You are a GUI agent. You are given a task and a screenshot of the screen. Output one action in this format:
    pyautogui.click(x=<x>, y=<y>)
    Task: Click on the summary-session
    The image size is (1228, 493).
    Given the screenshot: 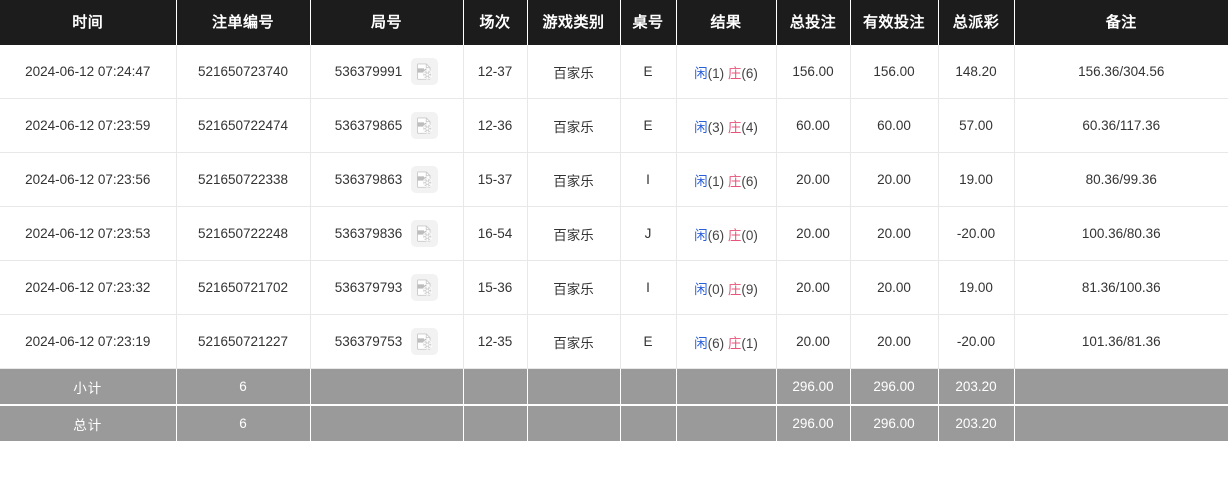 What is the action you would take?
    pyautogui.click(x=495, y=423)
    